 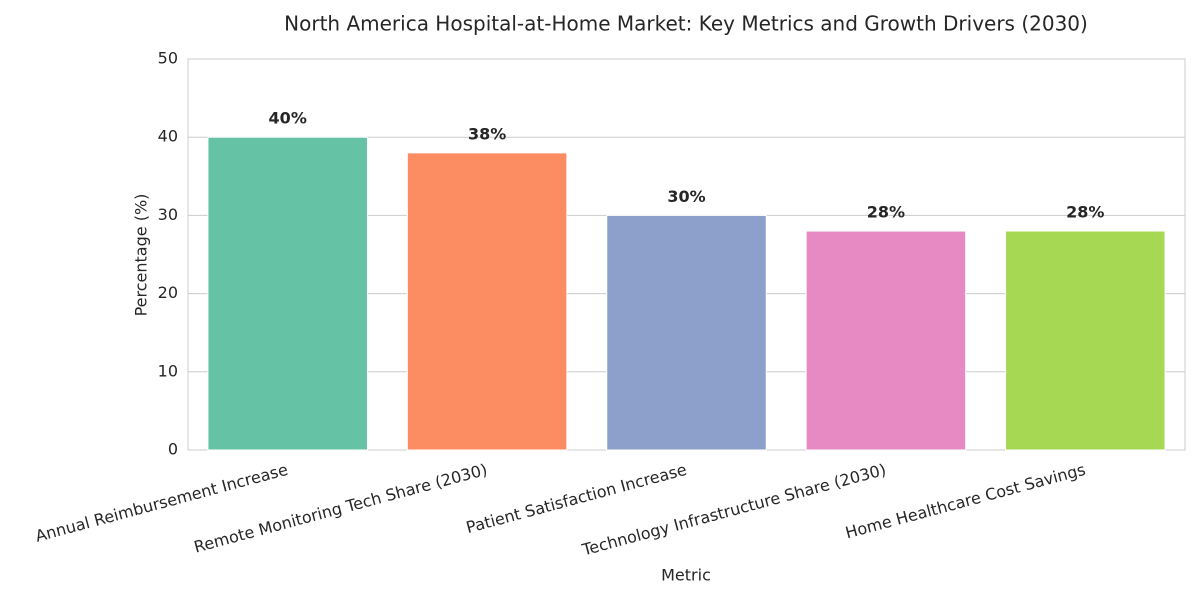 What do you see at coordinates (168, 214) in the screenshot?
I see `y-tick-label: 30` at bounding box center [168, 214].